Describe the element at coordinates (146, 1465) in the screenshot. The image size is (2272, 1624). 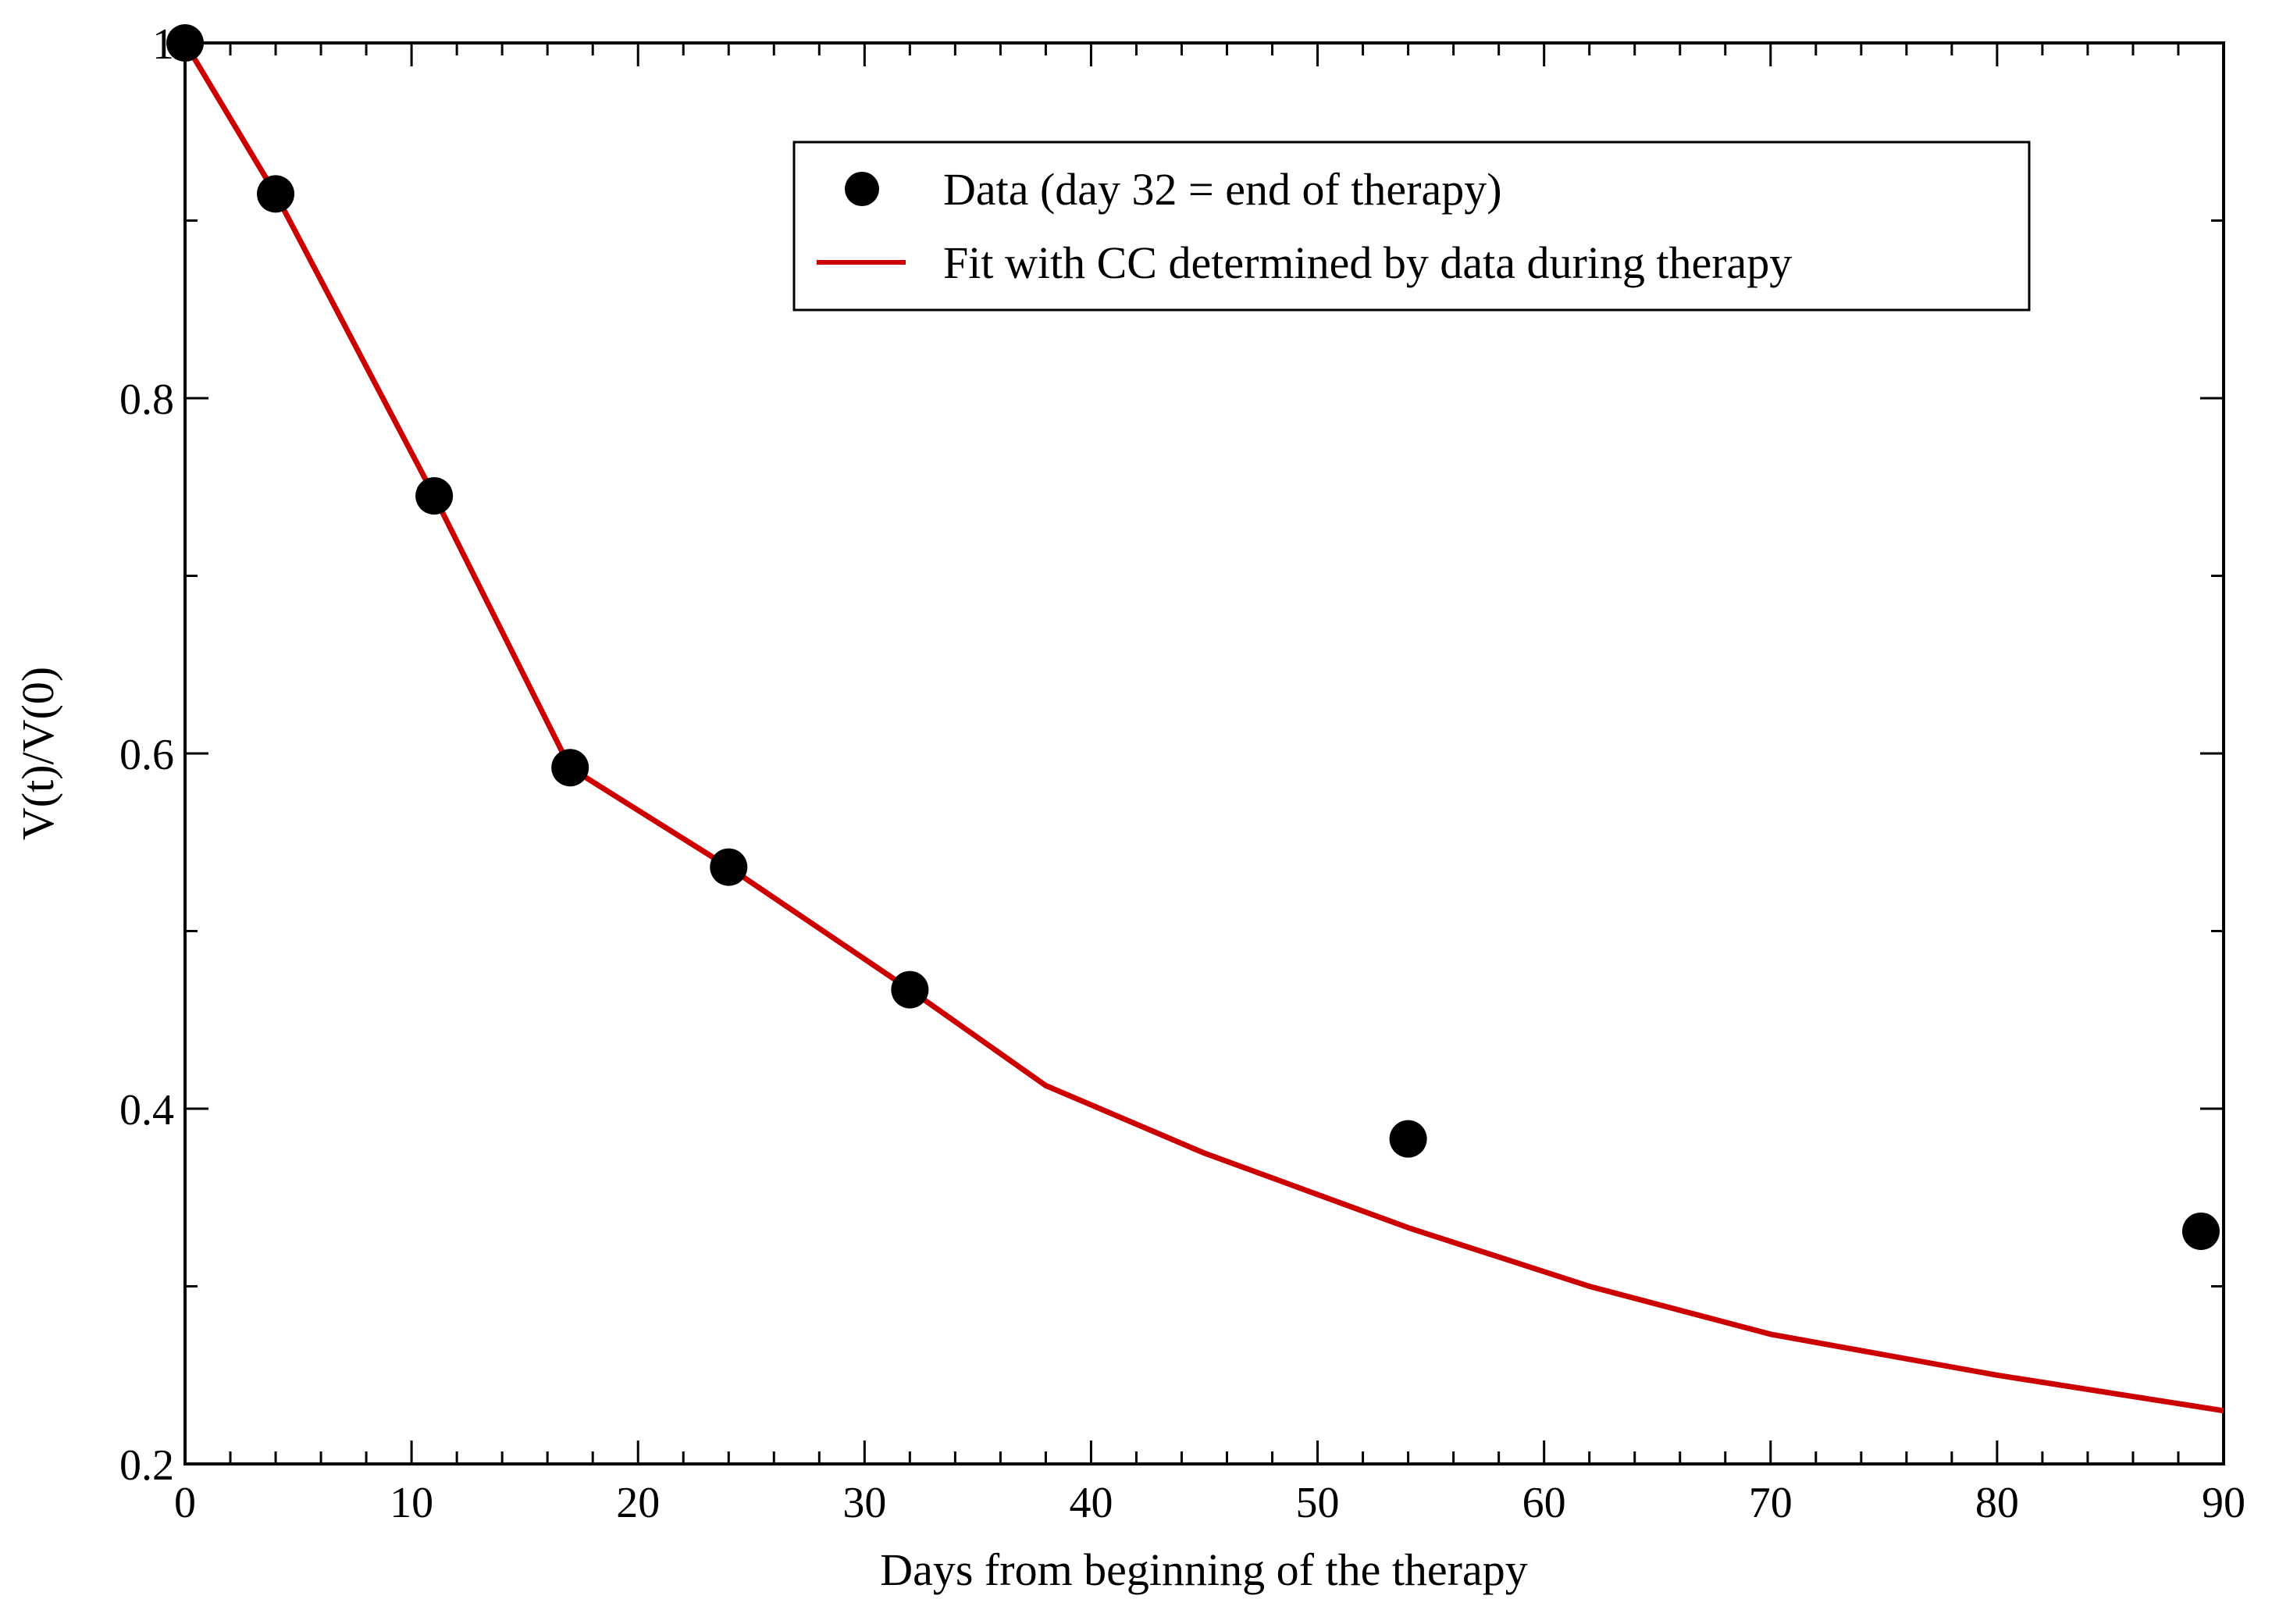
I see `y-tick-label: 0.2` at that location.